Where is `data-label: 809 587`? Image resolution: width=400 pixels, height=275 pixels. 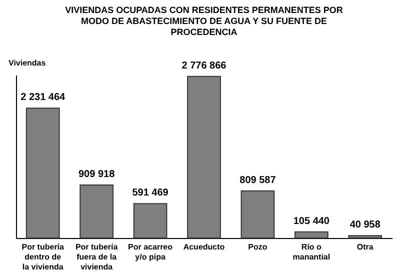 data-label: 809 587 is located at coordinates (258, 180).